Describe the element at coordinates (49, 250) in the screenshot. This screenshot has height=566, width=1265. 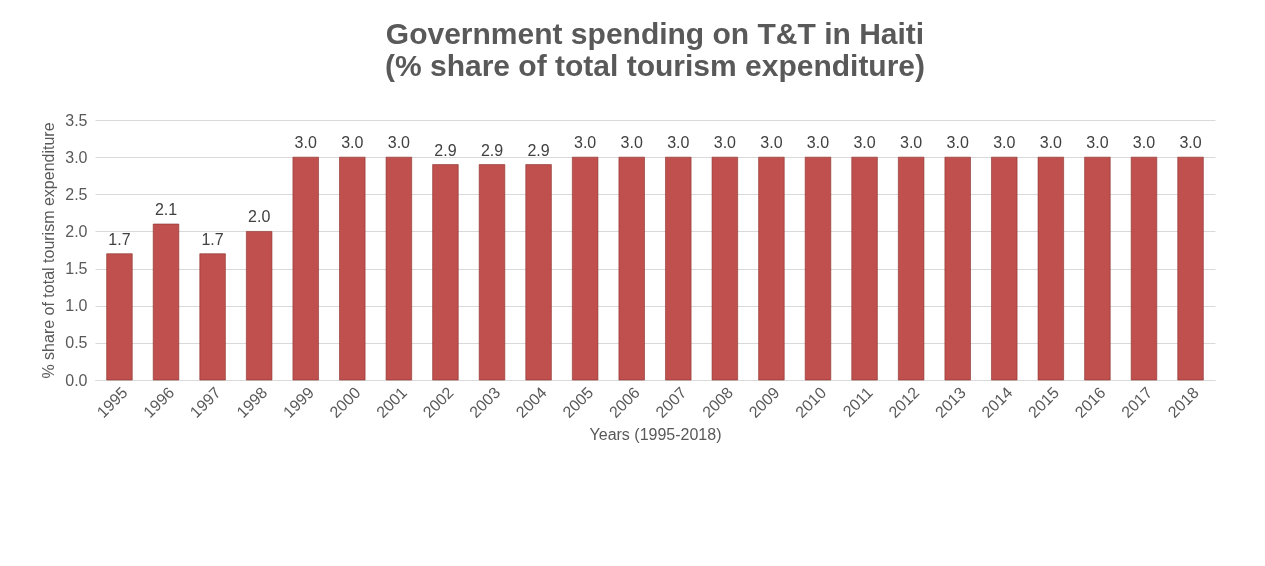
I see `y-axis-title: % share of total tourism expenditure` at that location.